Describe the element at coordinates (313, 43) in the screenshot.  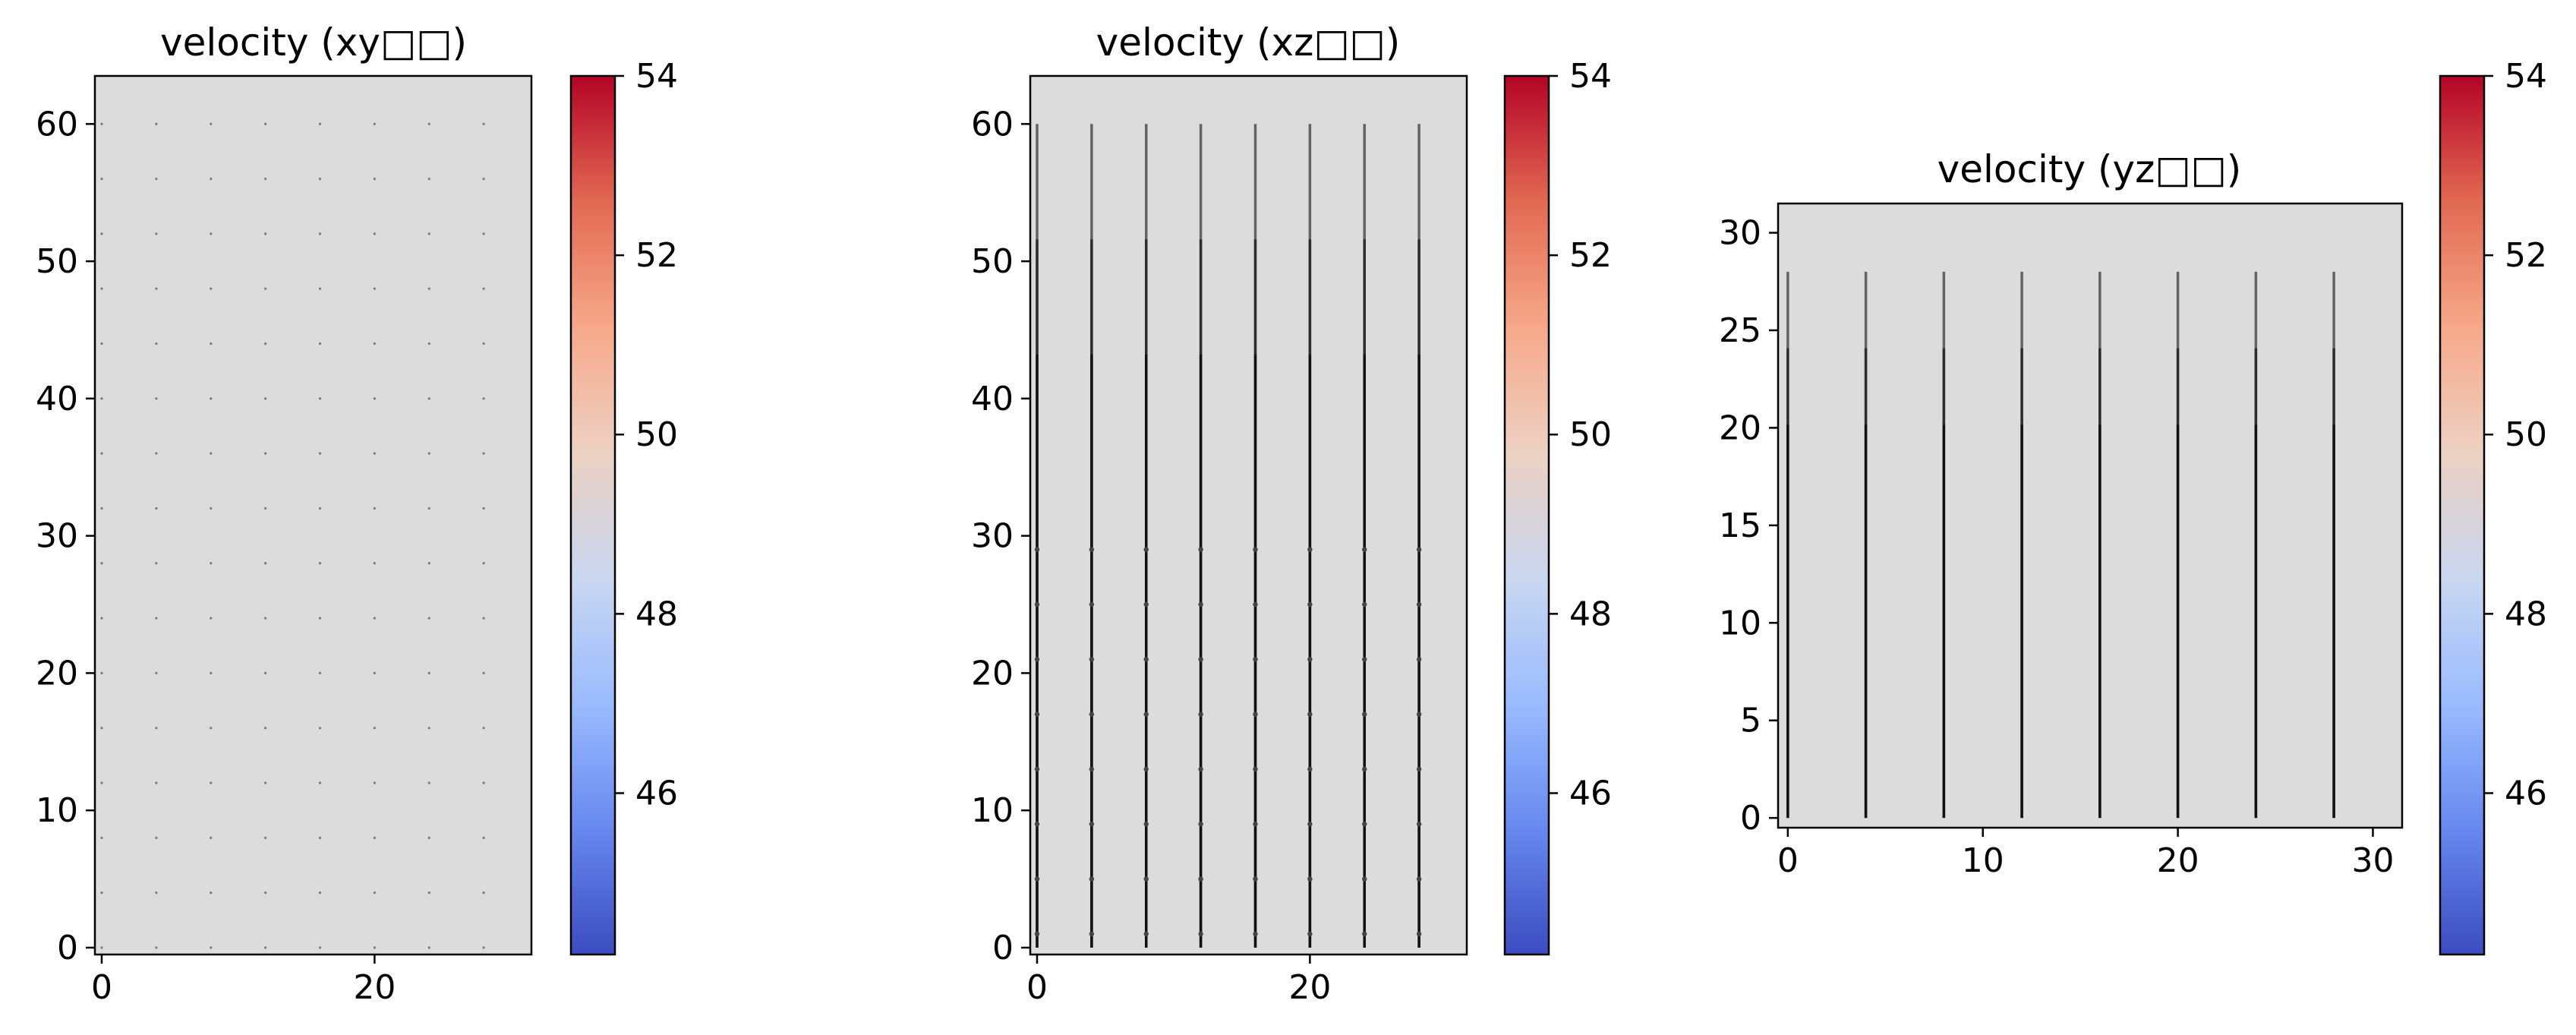
I see `panel-xy-title: velocity (xy□□)` at that location.